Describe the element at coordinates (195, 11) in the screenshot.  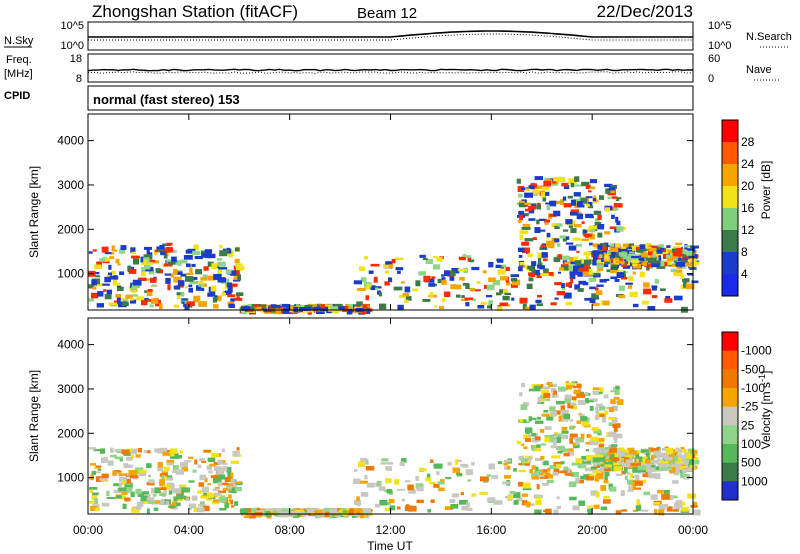
I see `station-title: Zhongshan Station (fitACF)` at that location.